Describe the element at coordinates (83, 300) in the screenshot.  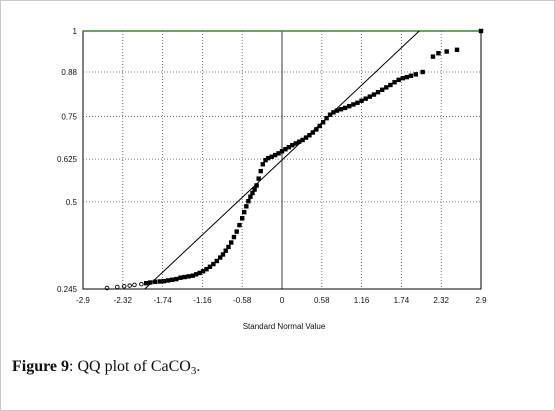
I see `x-tick-label: -2.9` at that location.